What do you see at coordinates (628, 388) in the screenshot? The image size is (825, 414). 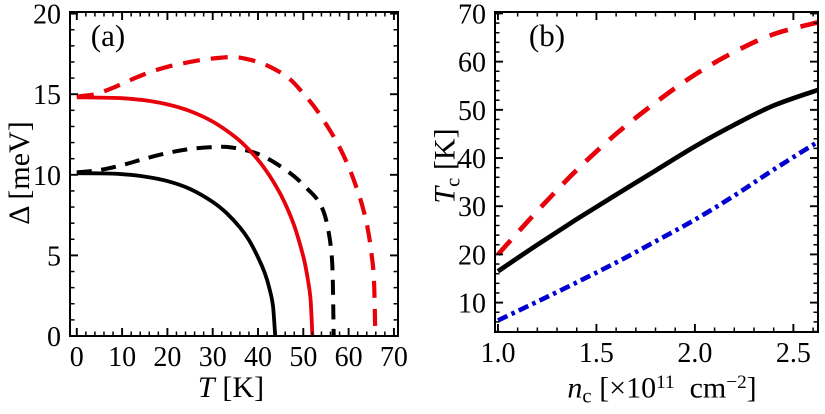 I see `panel-b-xlabel-open: [×10` at bounding box center [628, 388].